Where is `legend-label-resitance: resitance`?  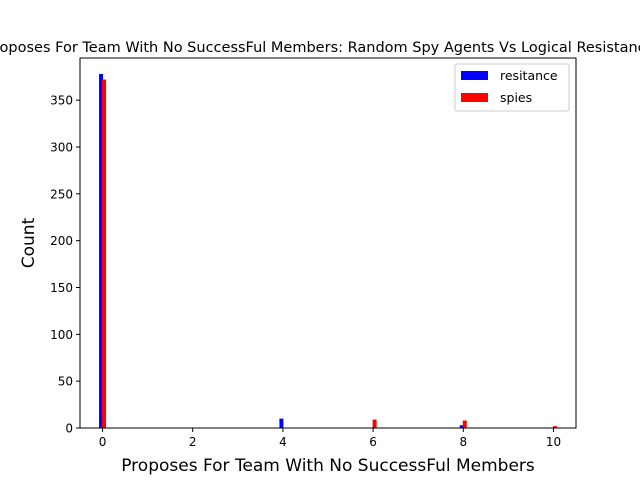
legend-label-resitance: resitance is located at coordinates (529, 75).